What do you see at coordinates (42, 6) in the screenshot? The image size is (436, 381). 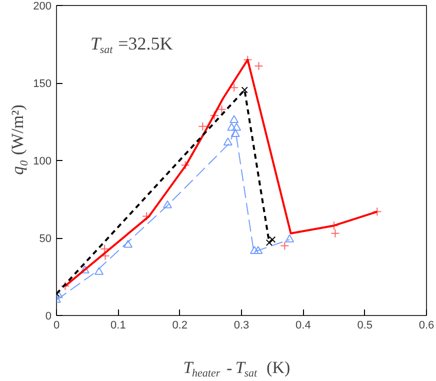 I see `y-tick-label: 200` at bounding box center [42, 6].